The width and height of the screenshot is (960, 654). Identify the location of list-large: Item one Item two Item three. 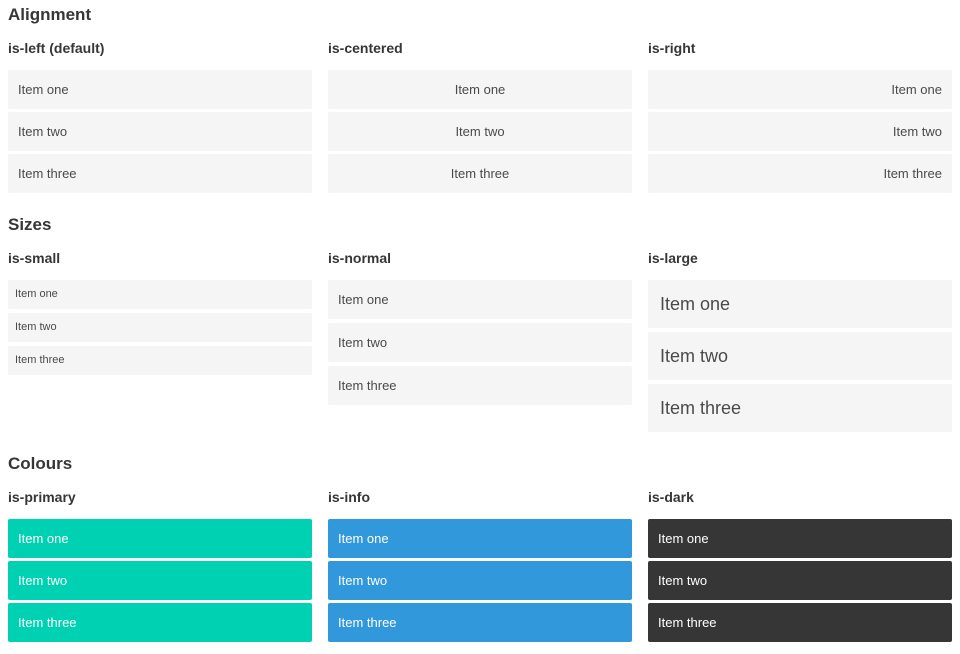
(800, 356).